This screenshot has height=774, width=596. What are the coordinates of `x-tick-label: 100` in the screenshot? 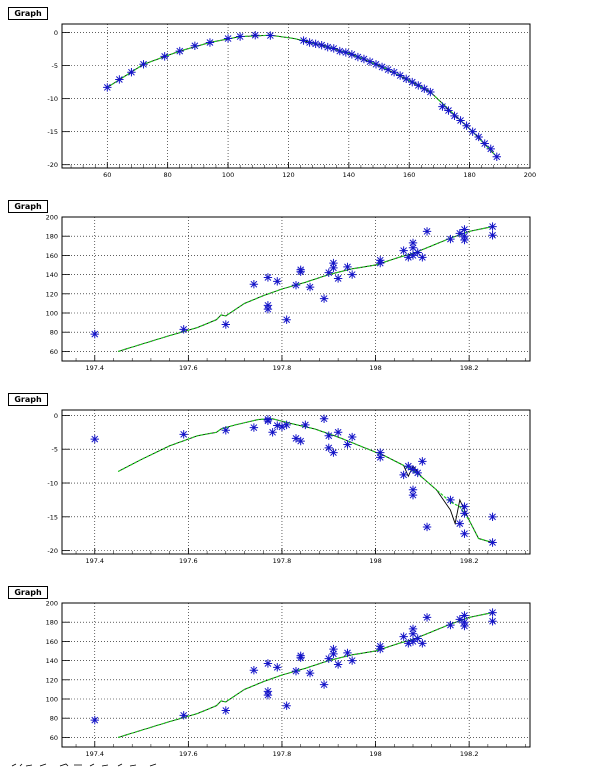 It's located at (228, 175).